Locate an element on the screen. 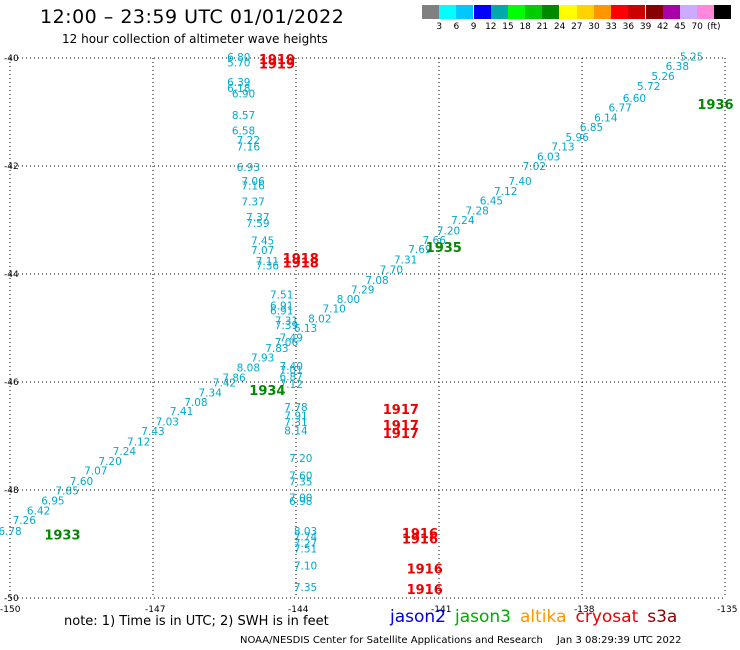 This screenshot has width=740, height=650. satellite-name: s3a is located at coordinates (662, 617).